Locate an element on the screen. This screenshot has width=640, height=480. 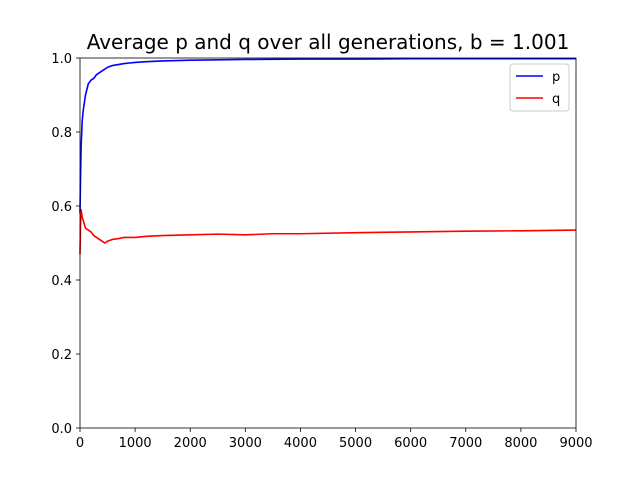
y-tick-label: 0.4 is located at coordinates (61, 281).